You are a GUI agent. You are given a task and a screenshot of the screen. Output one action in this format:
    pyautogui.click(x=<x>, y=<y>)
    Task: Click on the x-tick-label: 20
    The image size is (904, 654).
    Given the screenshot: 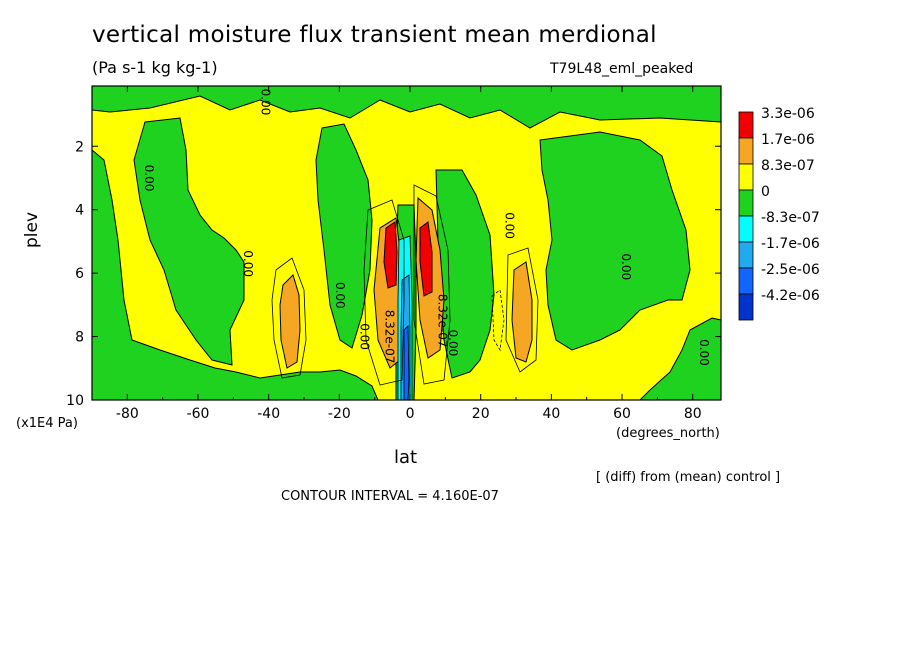 What is the action you would take?
    pyautogui.click(x=481, y=414)
    